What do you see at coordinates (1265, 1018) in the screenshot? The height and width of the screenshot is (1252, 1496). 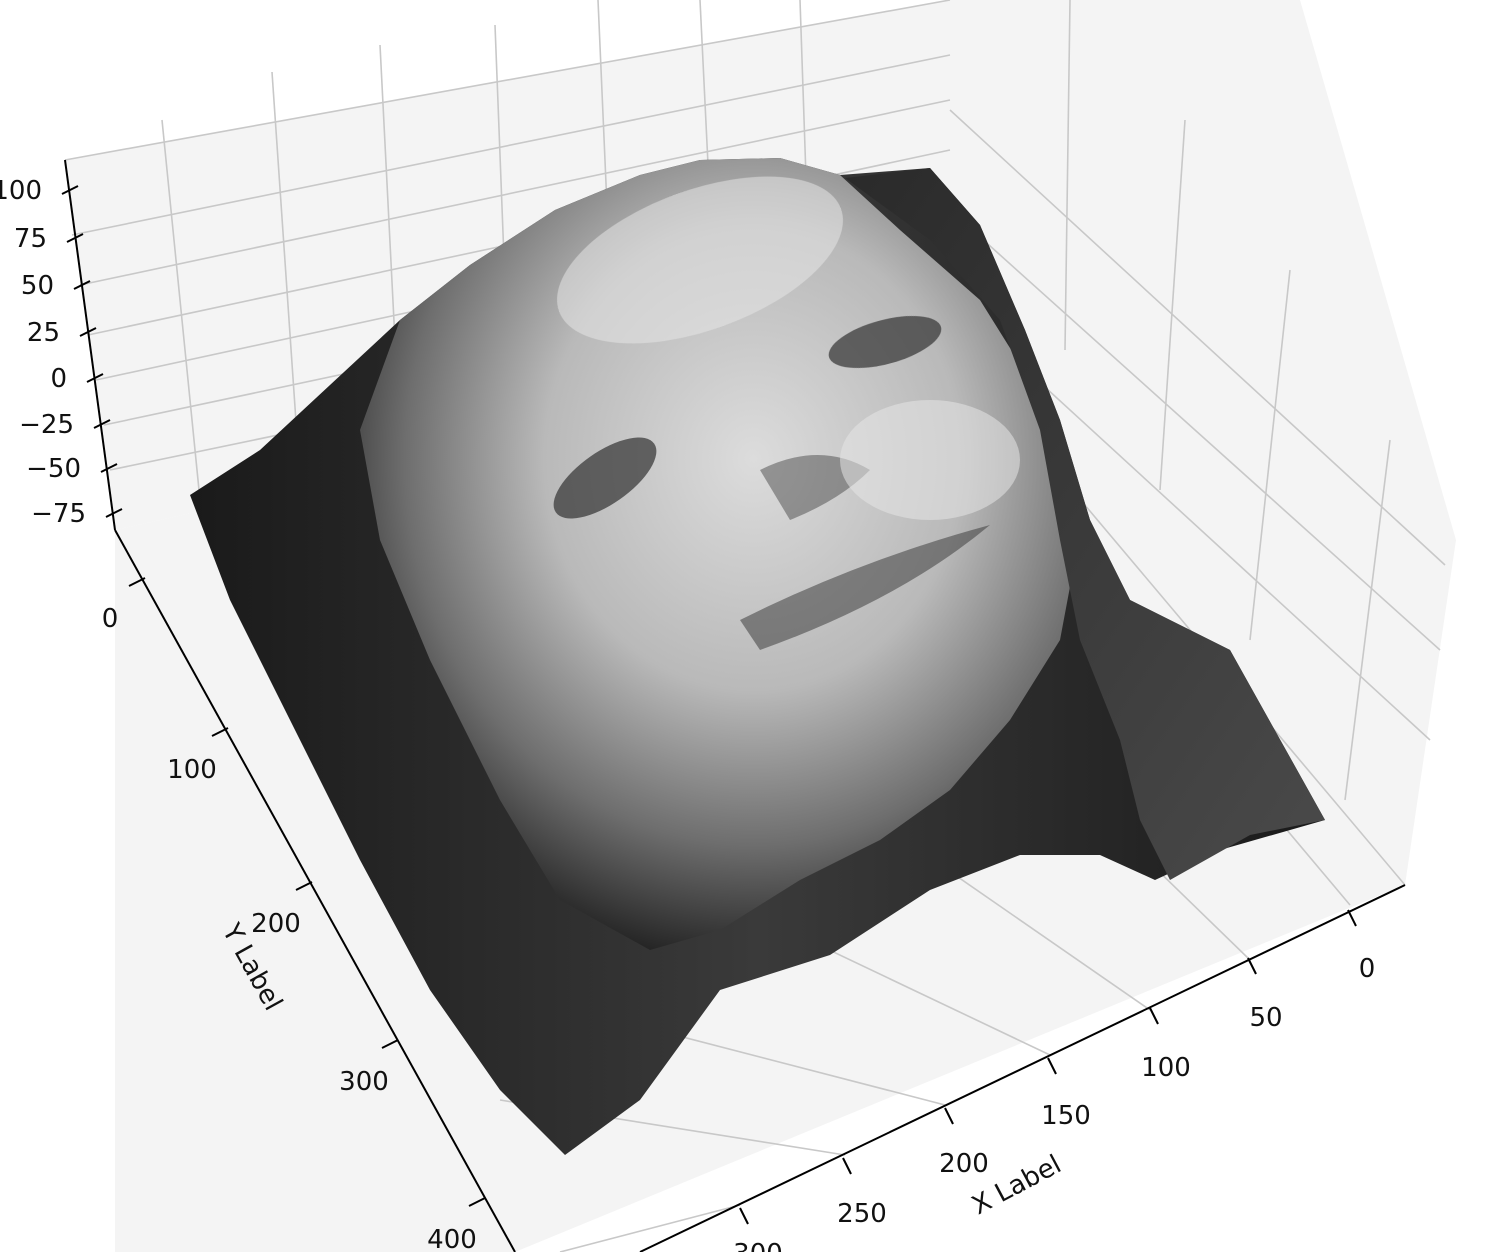 I see `x-tick-label: 50` at bounding box center [1265, 1018].